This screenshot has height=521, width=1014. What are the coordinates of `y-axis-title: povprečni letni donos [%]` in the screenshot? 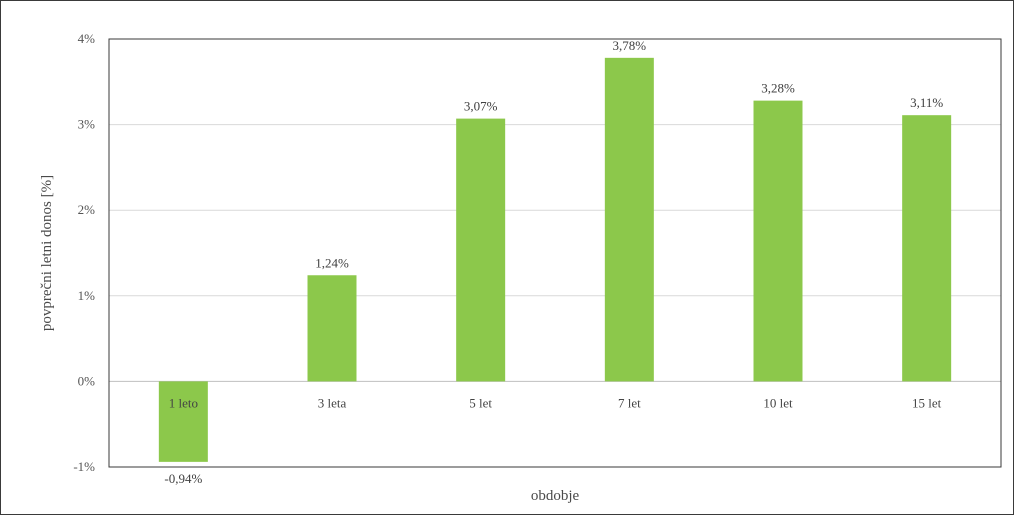 It's located at (47, 253).